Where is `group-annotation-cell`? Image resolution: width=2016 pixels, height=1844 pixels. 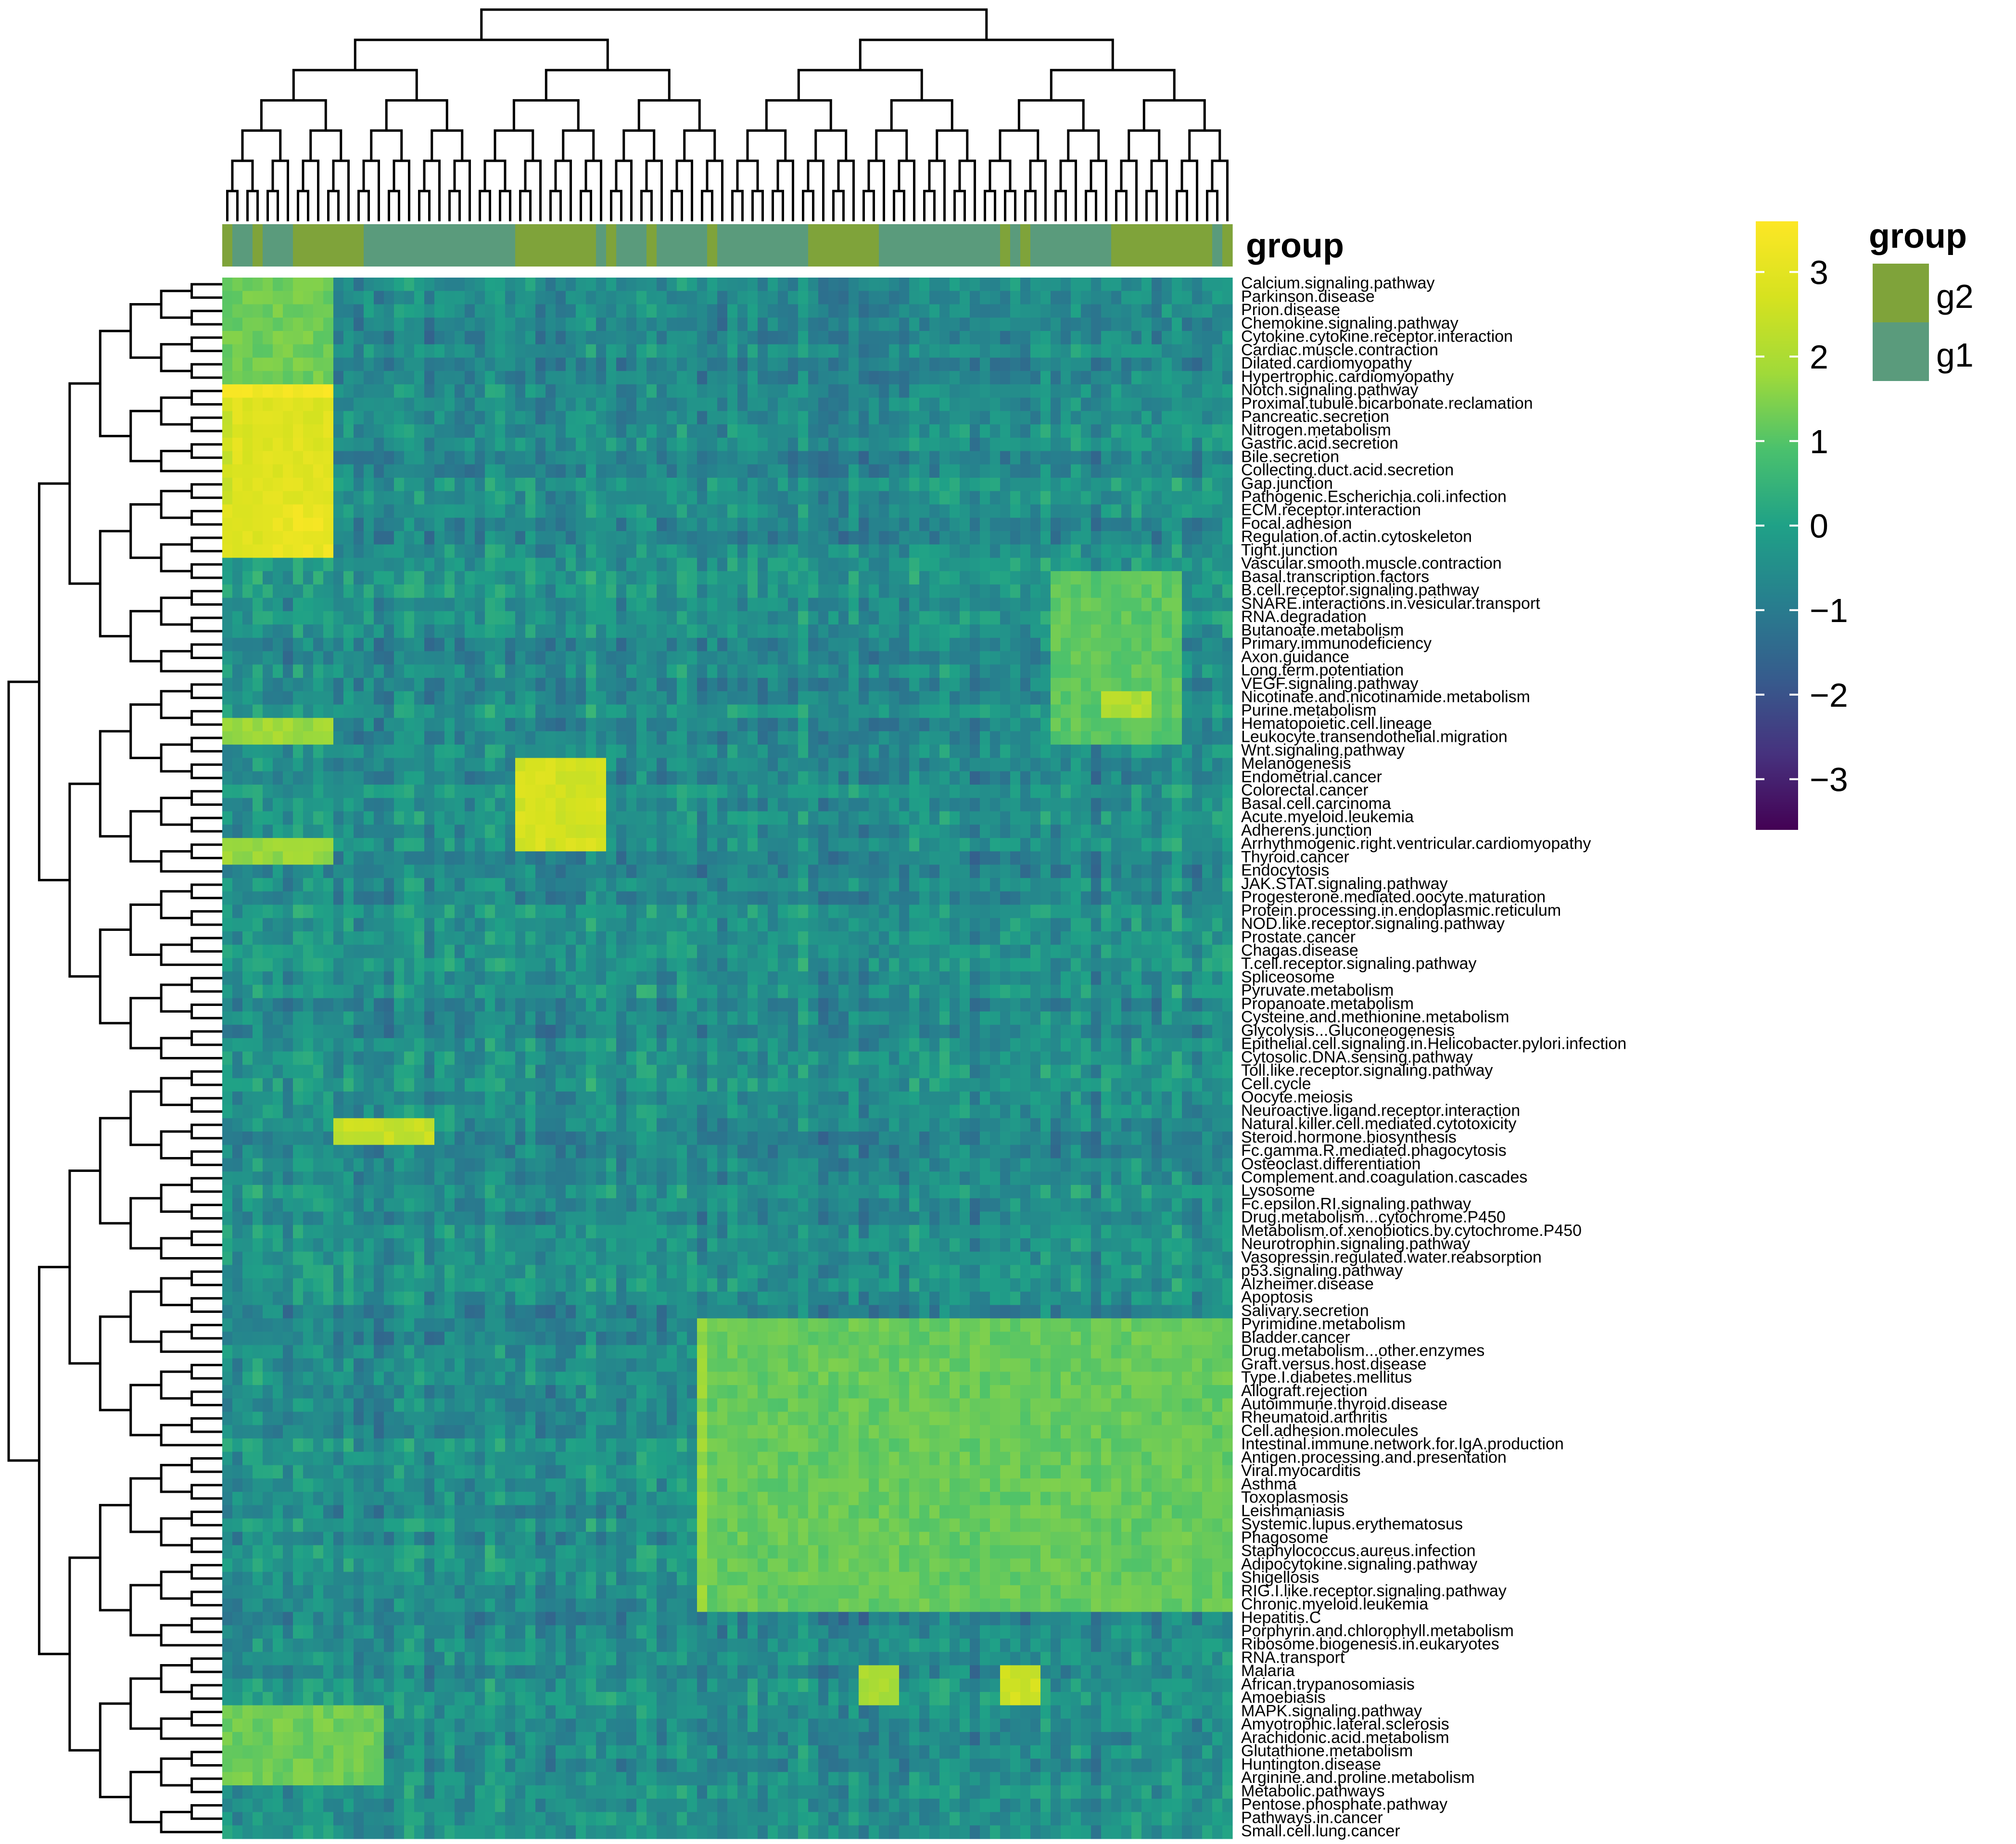 group-annotation-cell is located at coordinates (530, 245).